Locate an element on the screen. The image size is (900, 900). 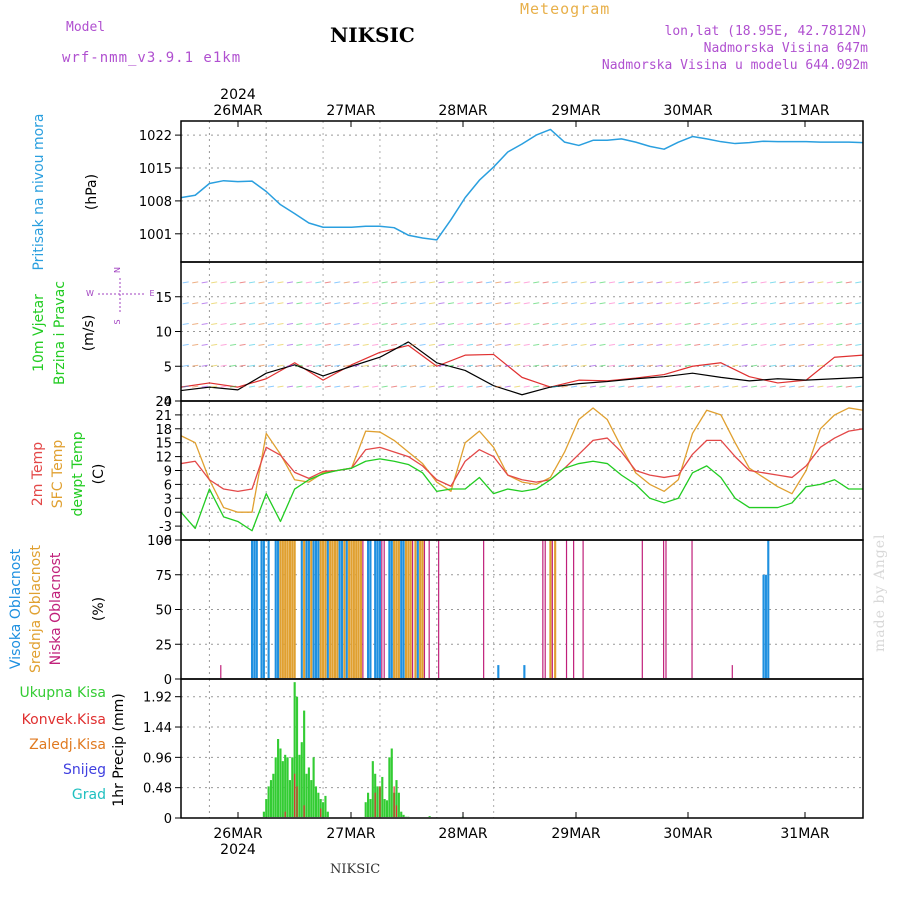
station-title: NIKSIC is located at coordinates (372, 35).